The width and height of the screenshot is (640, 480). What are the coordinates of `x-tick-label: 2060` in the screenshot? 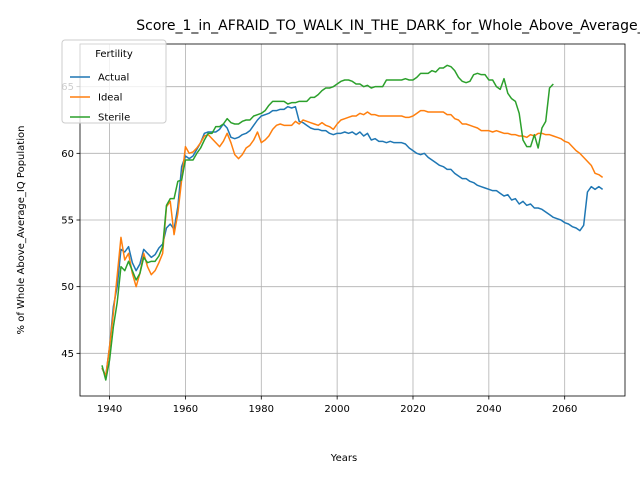 It's located at (564, 409).